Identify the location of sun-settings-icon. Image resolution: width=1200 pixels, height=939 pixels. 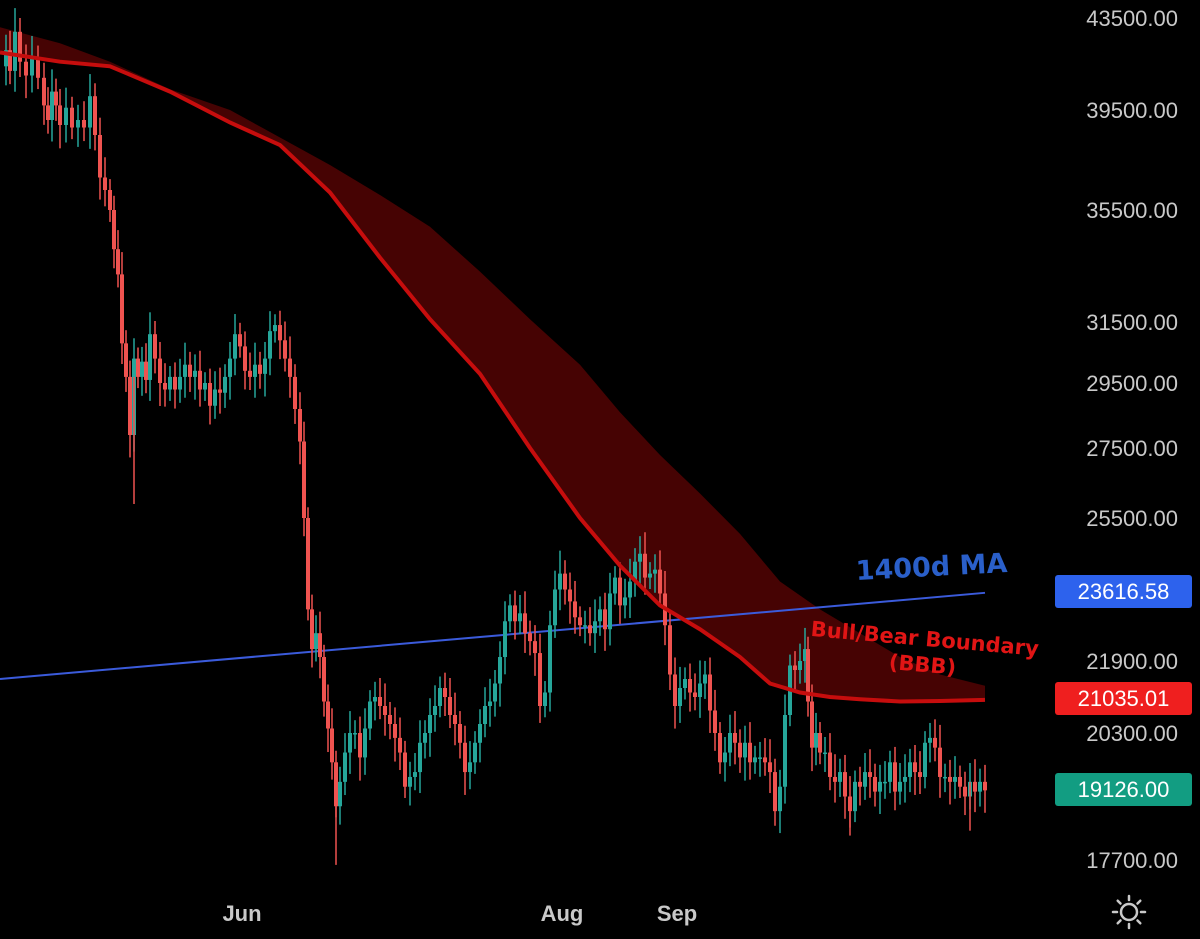
(1129, 912).